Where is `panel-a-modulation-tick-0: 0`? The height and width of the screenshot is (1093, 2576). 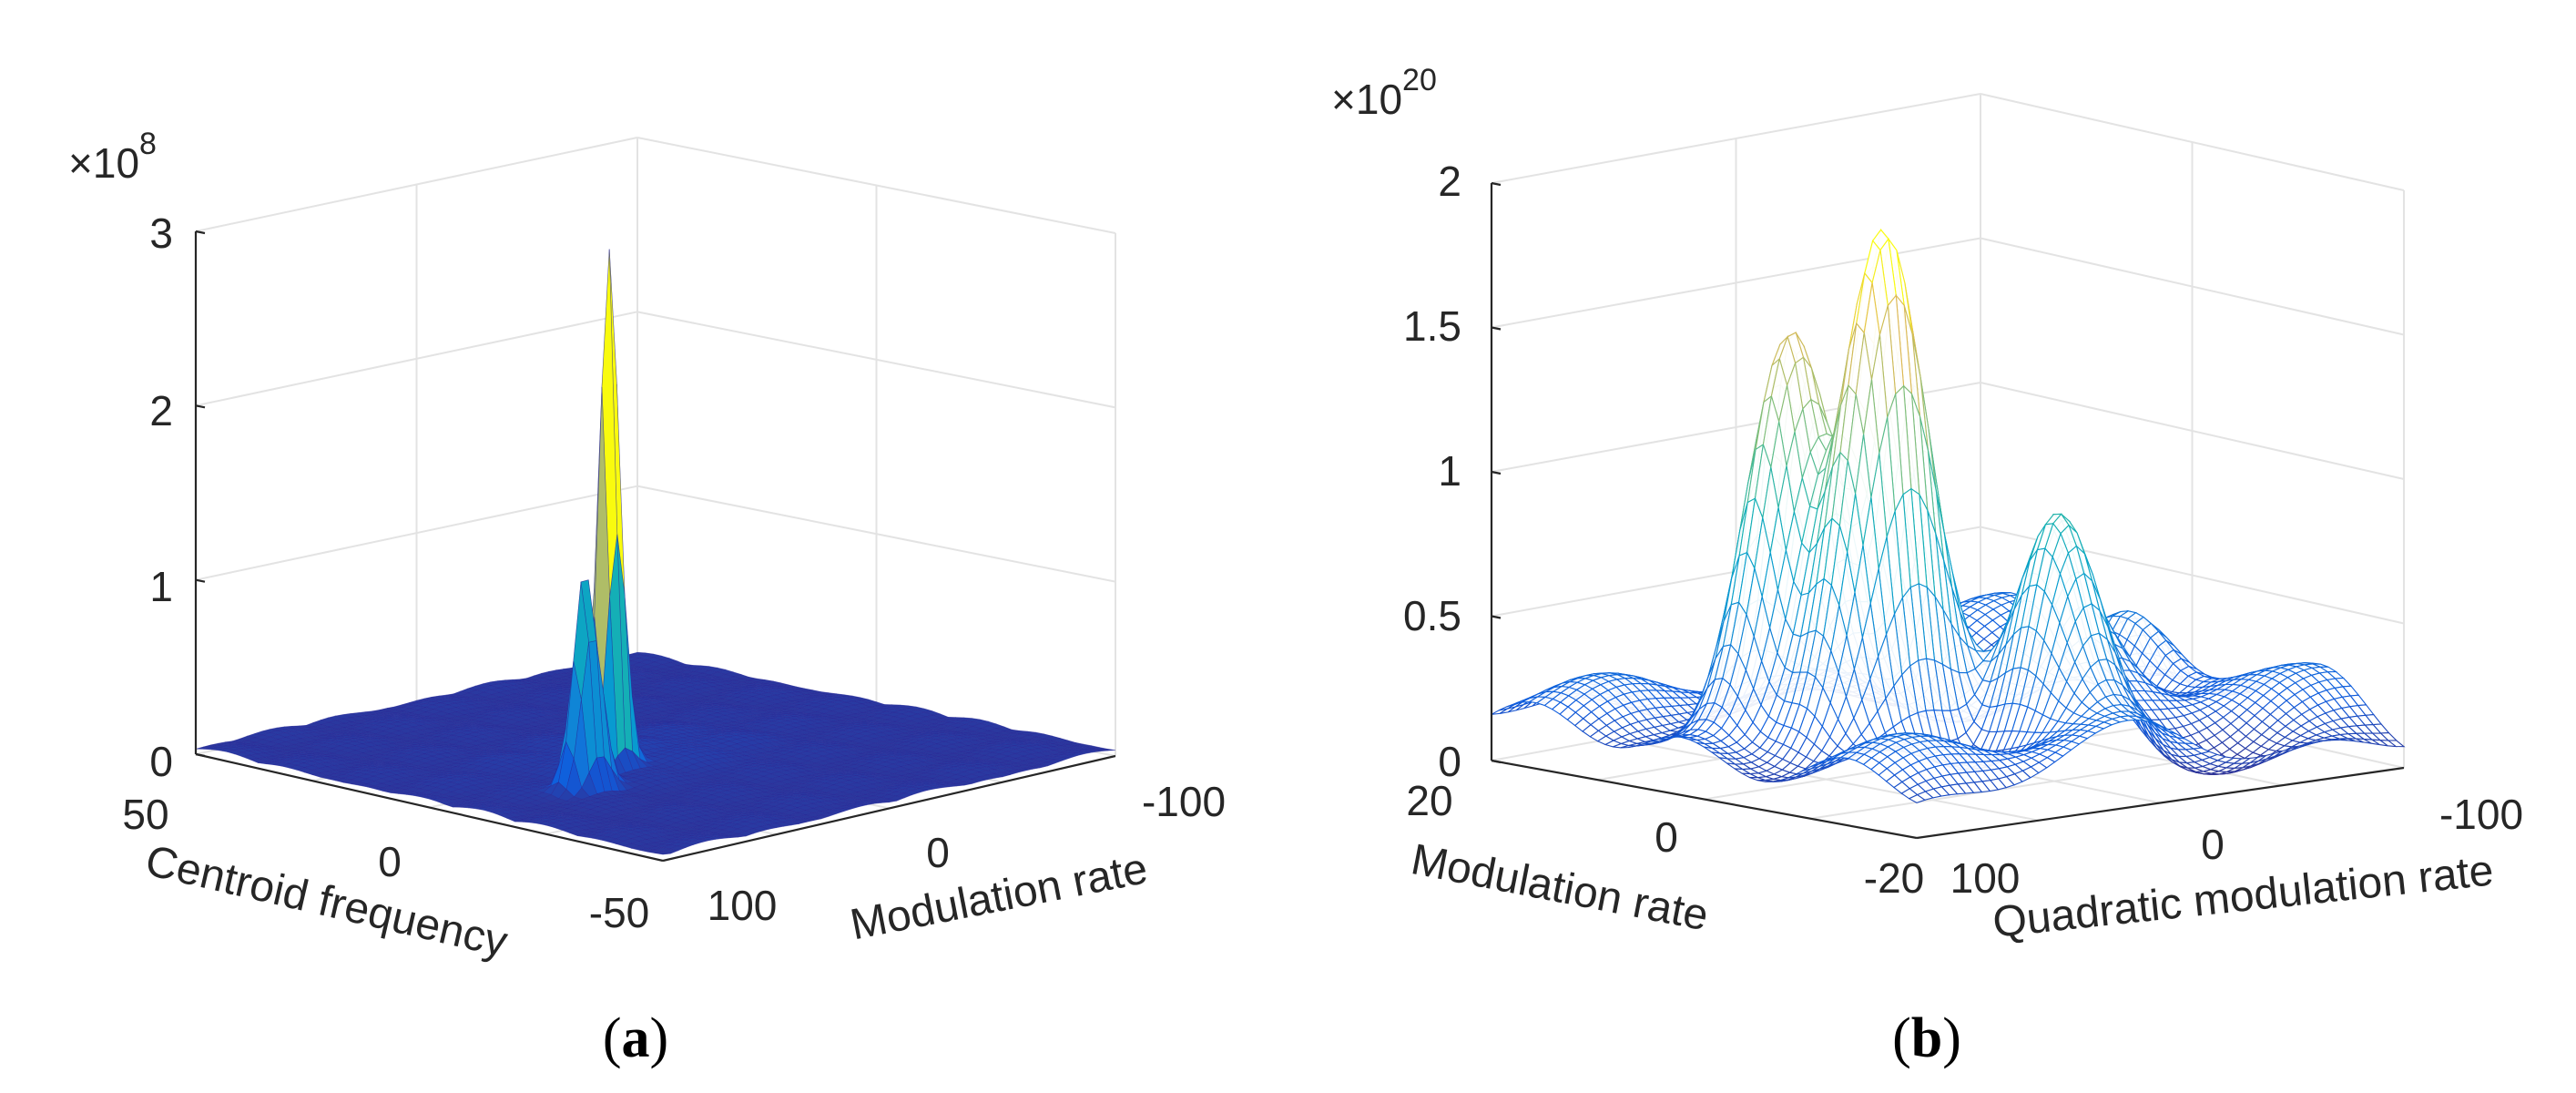
panel-a-modulation-tick-0: 0 is located at coordinates (938, 853).